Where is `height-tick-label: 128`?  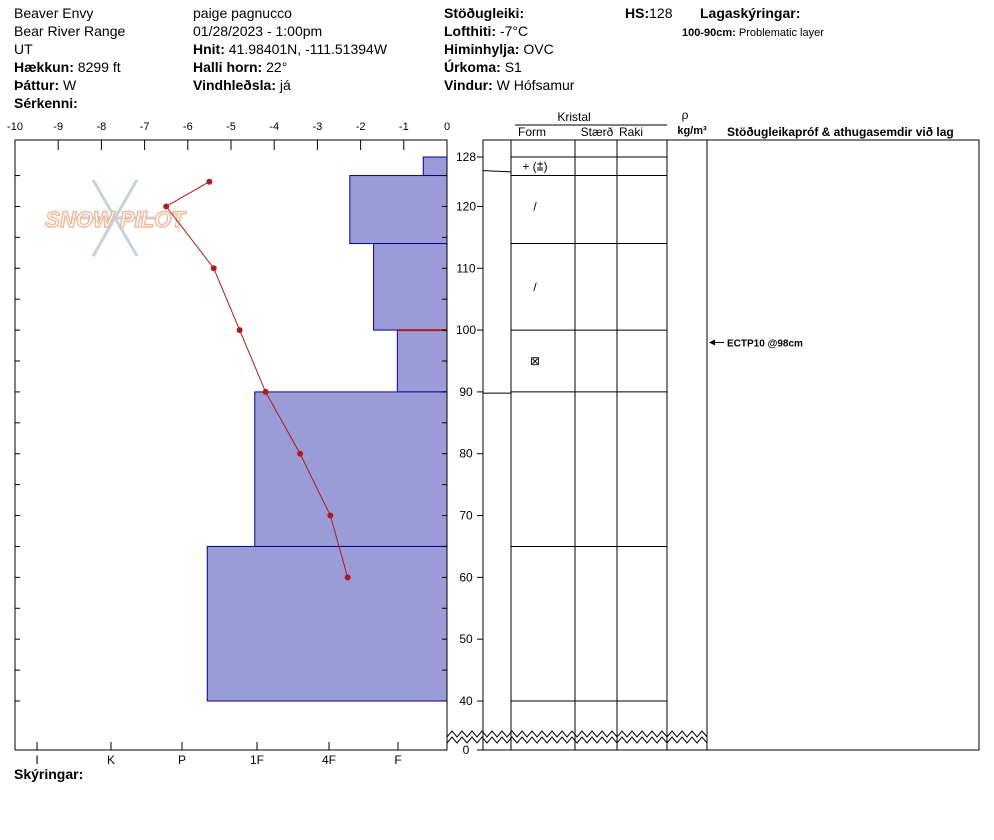
height-tick-label: 128 is located at coordinates (466, 157).